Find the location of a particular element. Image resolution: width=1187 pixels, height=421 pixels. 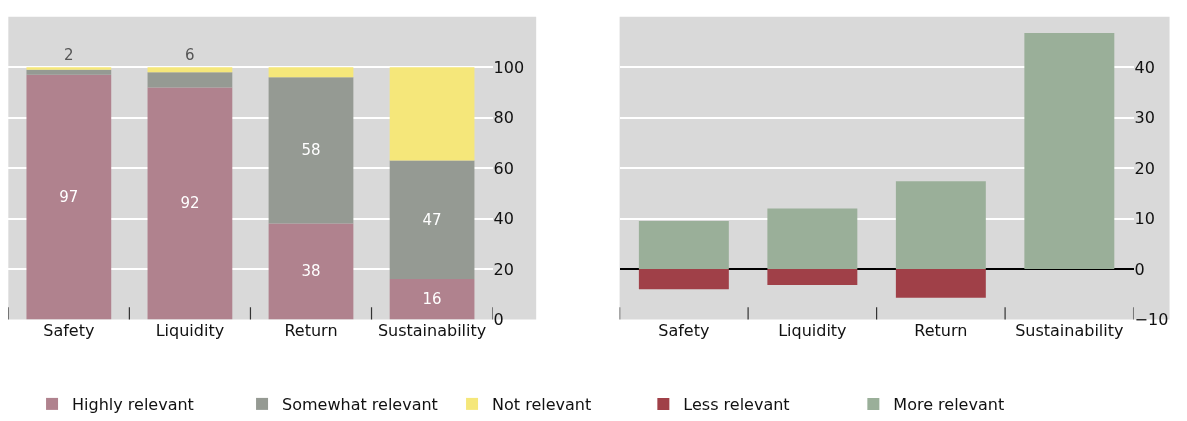

y-tick-label: 100 is located at coordinates (509, 67).